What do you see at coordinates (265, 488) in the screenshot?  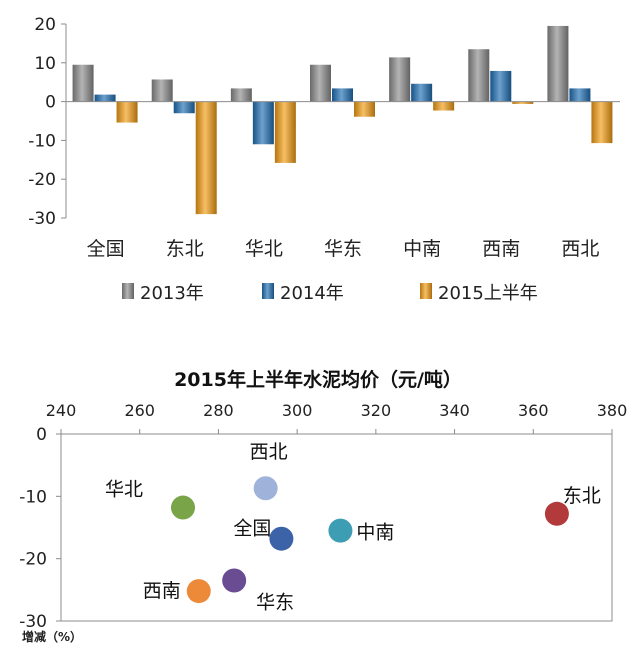 I see `scatter-point-西北` at bounding box center [265, 488].